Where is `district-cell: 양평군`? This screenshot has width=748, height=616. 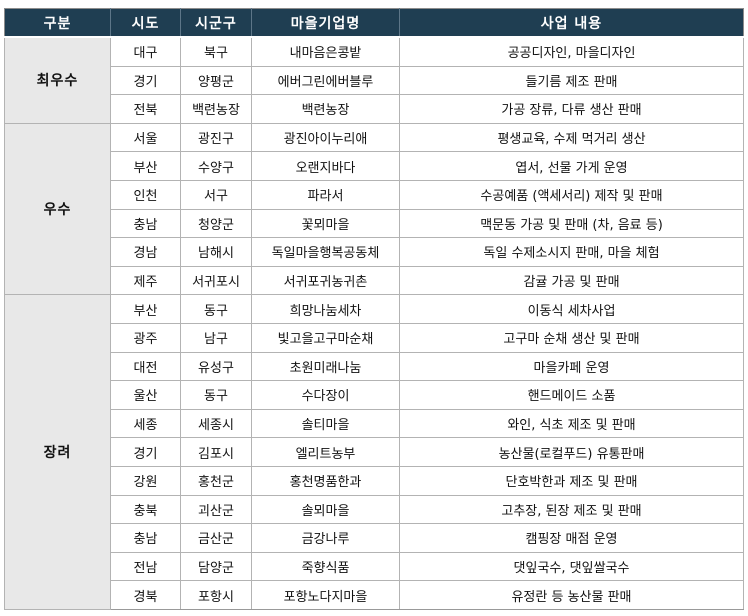
district-cell: 양평군 is located at coordinates (216, 80).